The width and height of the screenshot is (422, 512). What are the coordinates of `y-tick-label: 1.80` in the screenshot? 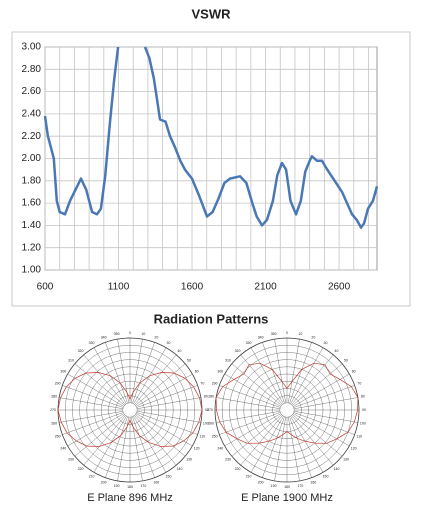 It's located at (32, 180).